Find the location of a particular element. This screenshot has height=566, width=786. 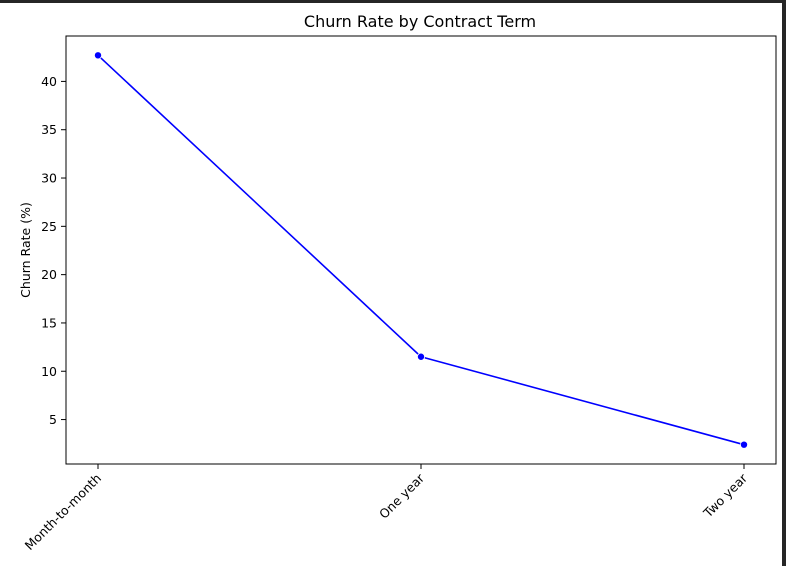

x-tick-label: Month-to-month is located at coordinates (63, 512).